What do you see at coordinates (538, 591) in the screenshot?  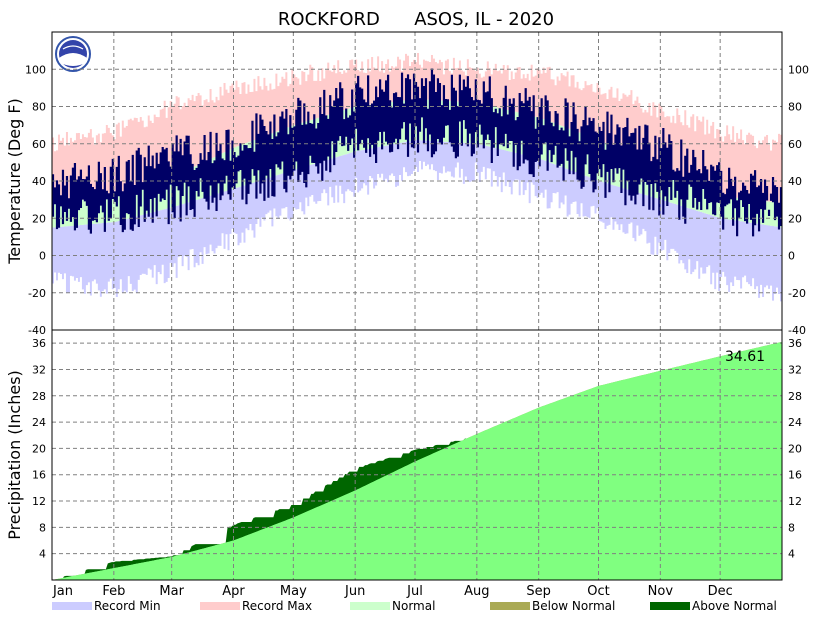 I see `month-label: Sep` at bounding box center [538, 591].